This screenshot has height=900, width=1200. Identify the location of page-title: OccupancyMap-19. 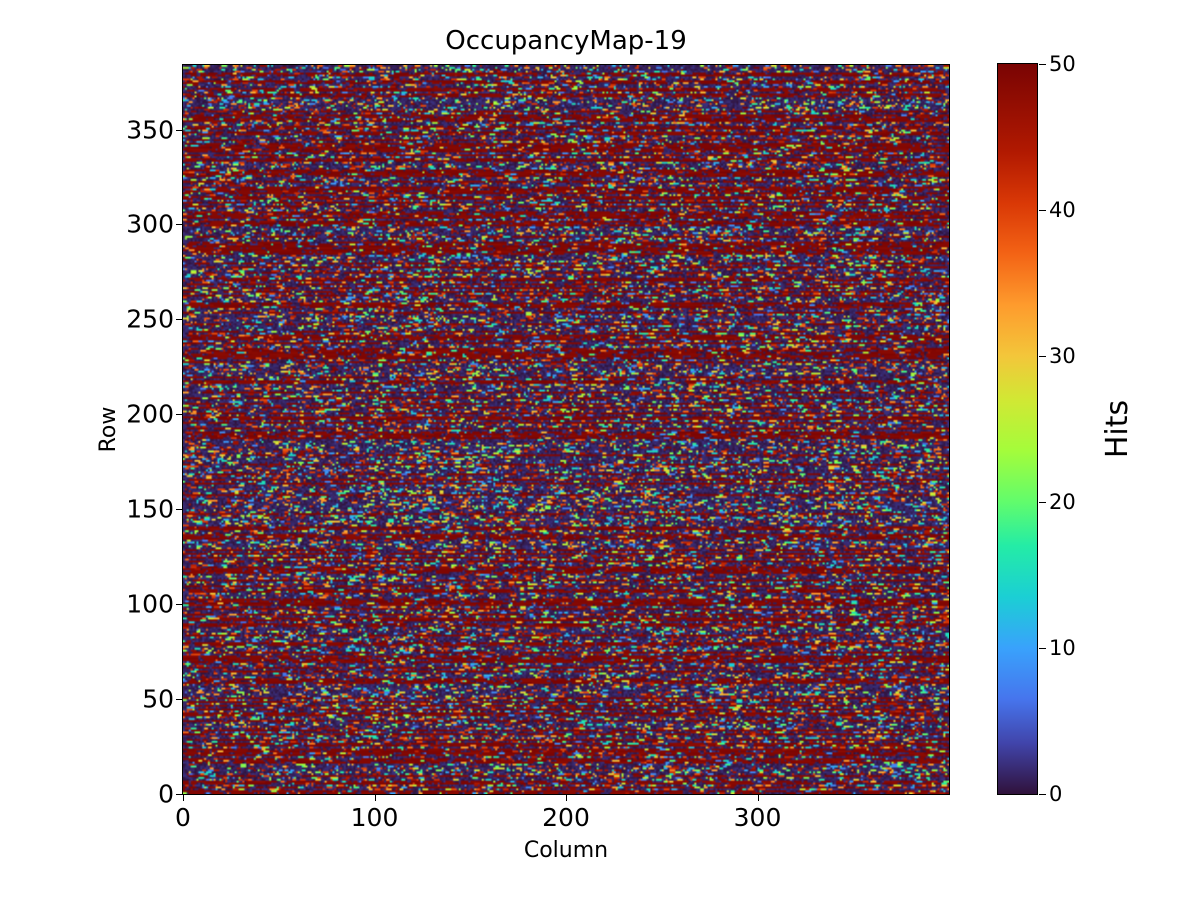
(566, 41).